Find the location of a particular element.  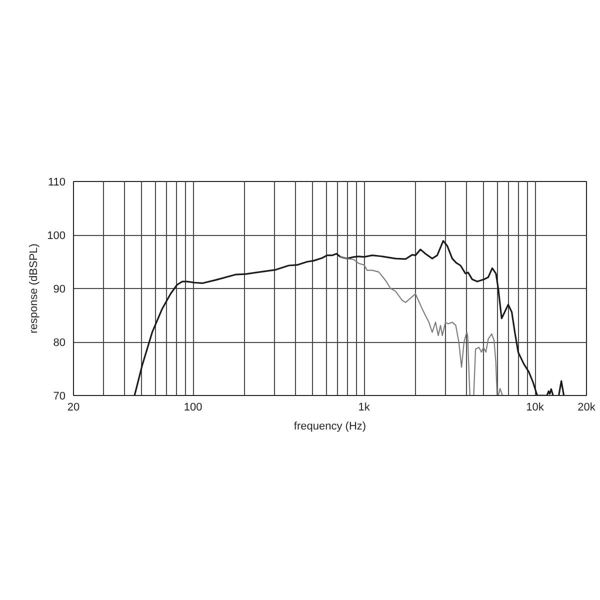

y-tick-label: 100 is located at coordinates (56, 236).